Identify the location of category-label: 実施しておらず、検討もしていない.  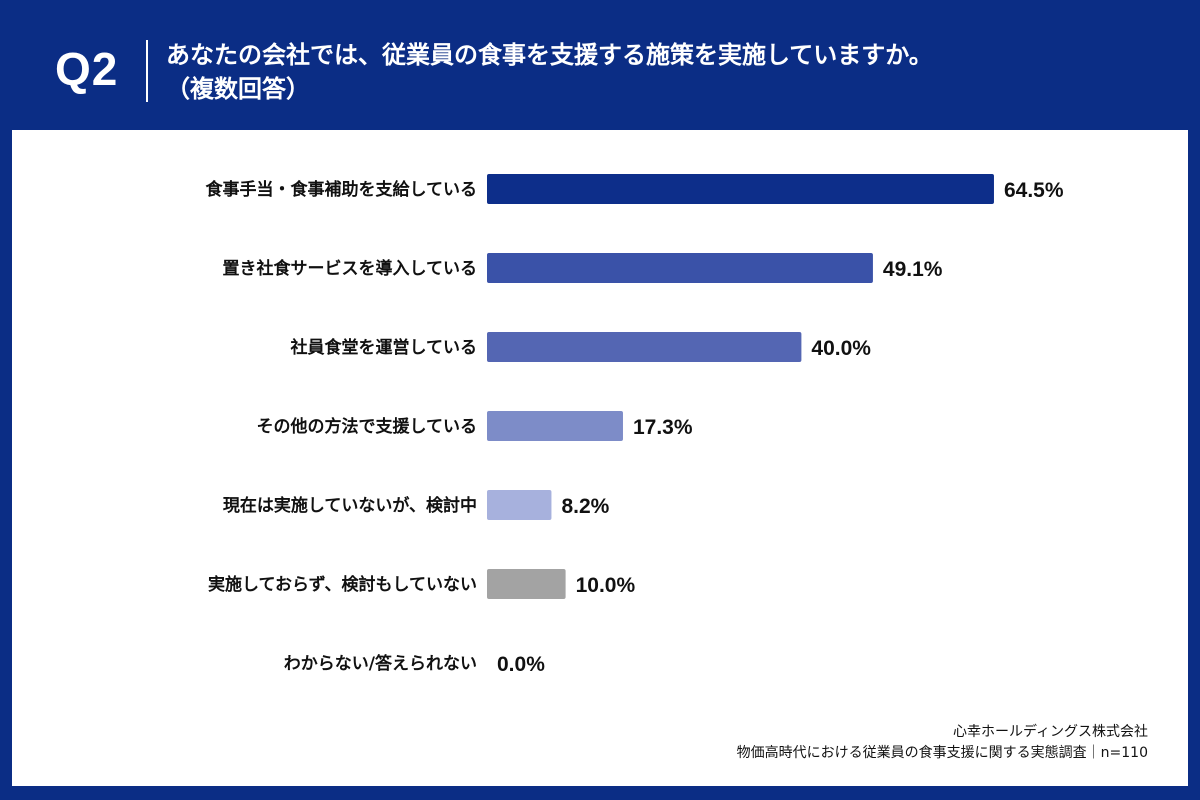
(342, 584).